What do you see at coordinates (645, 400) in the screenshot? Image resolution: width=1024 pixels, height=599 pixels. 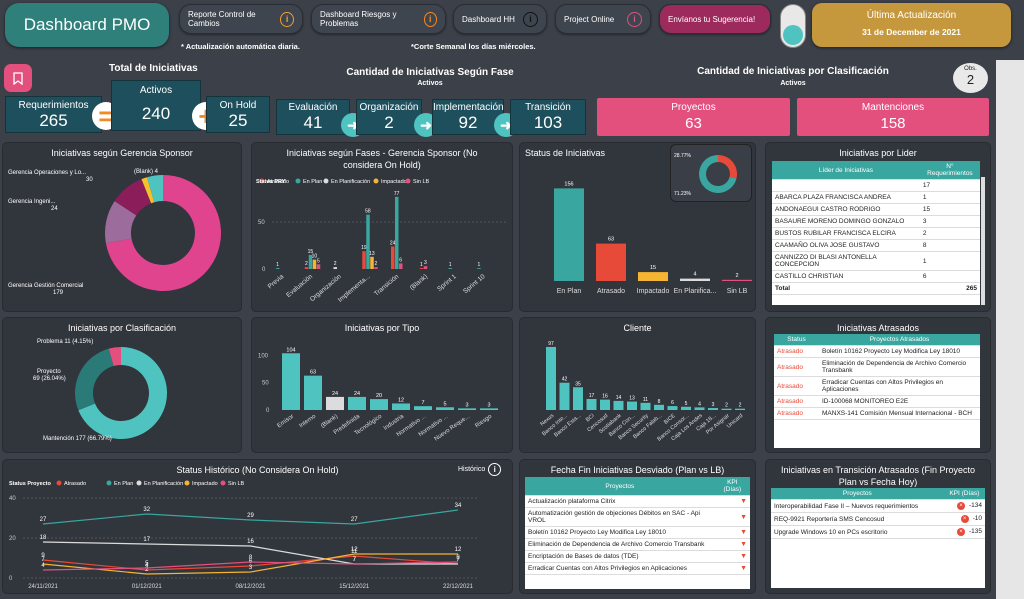 I see `data-label: 11` at bounding box center [645, 400].